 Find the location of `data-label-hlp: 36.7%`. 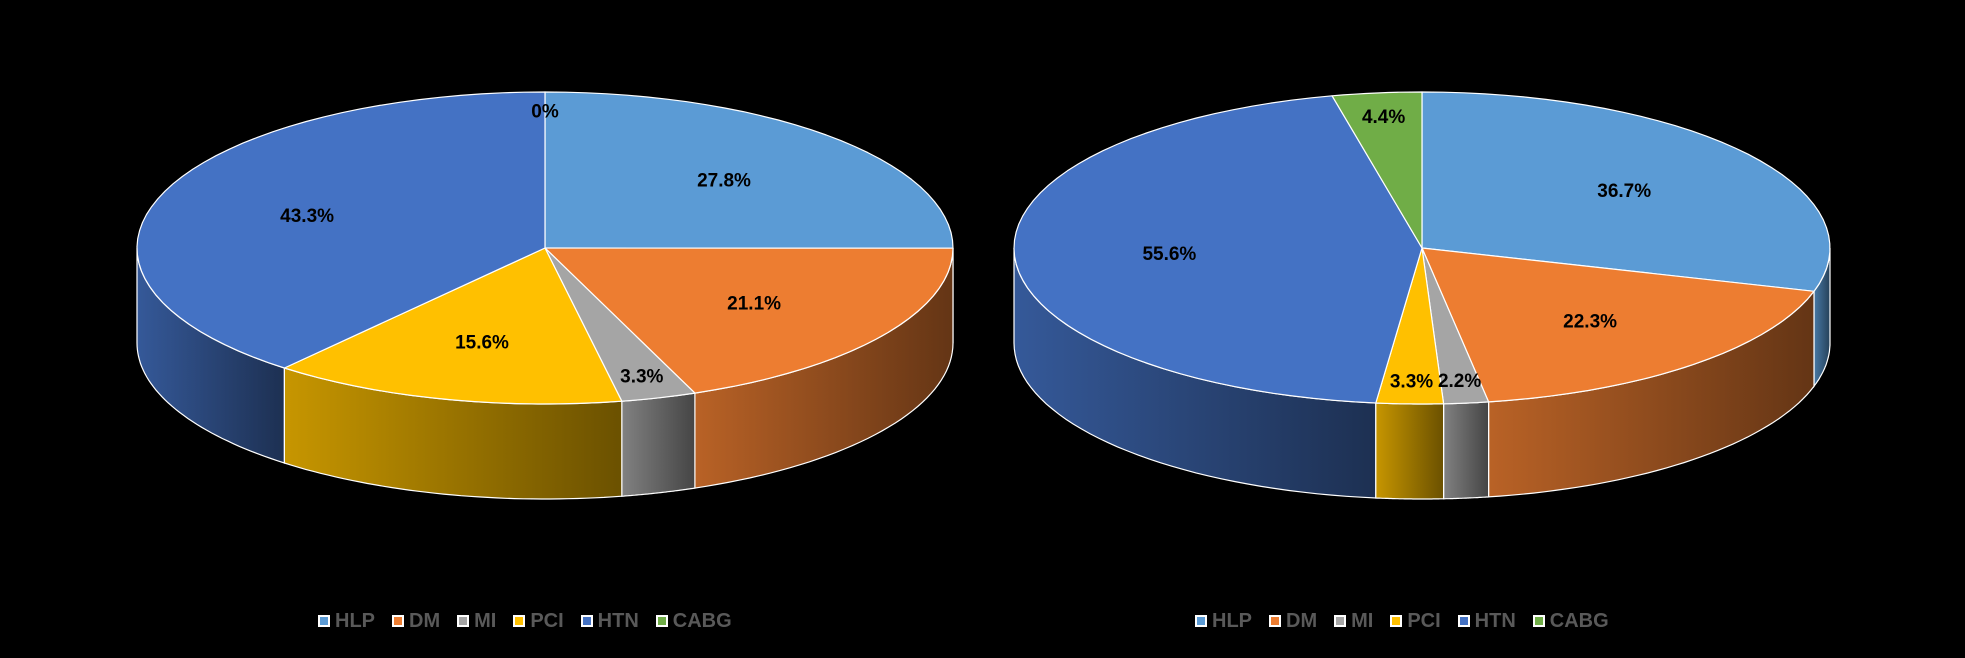

data-label-hlp: 36.7% is located at coordinates (1624, 191).